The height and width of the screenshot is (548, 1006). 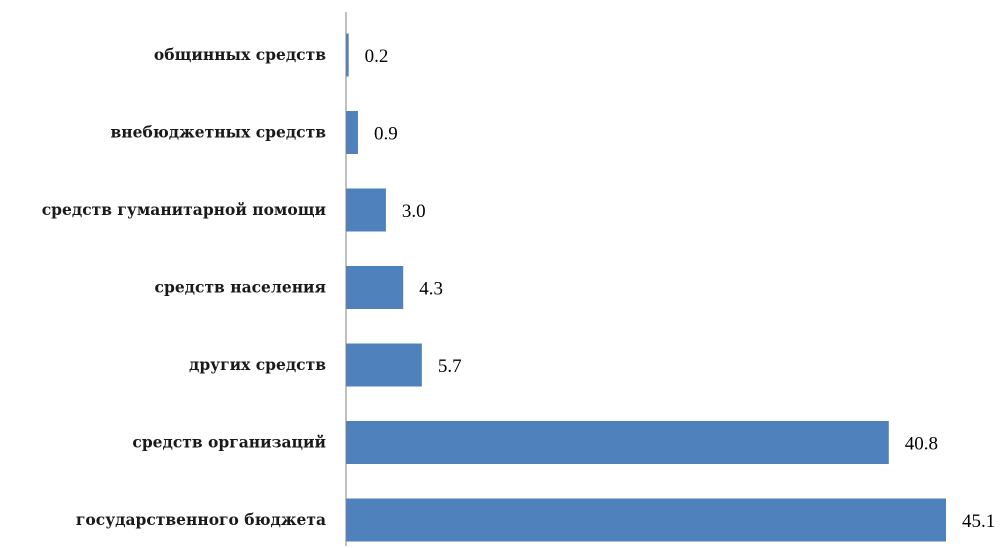 I want to click on value-label: 0.2, so click(x=377, y=56).